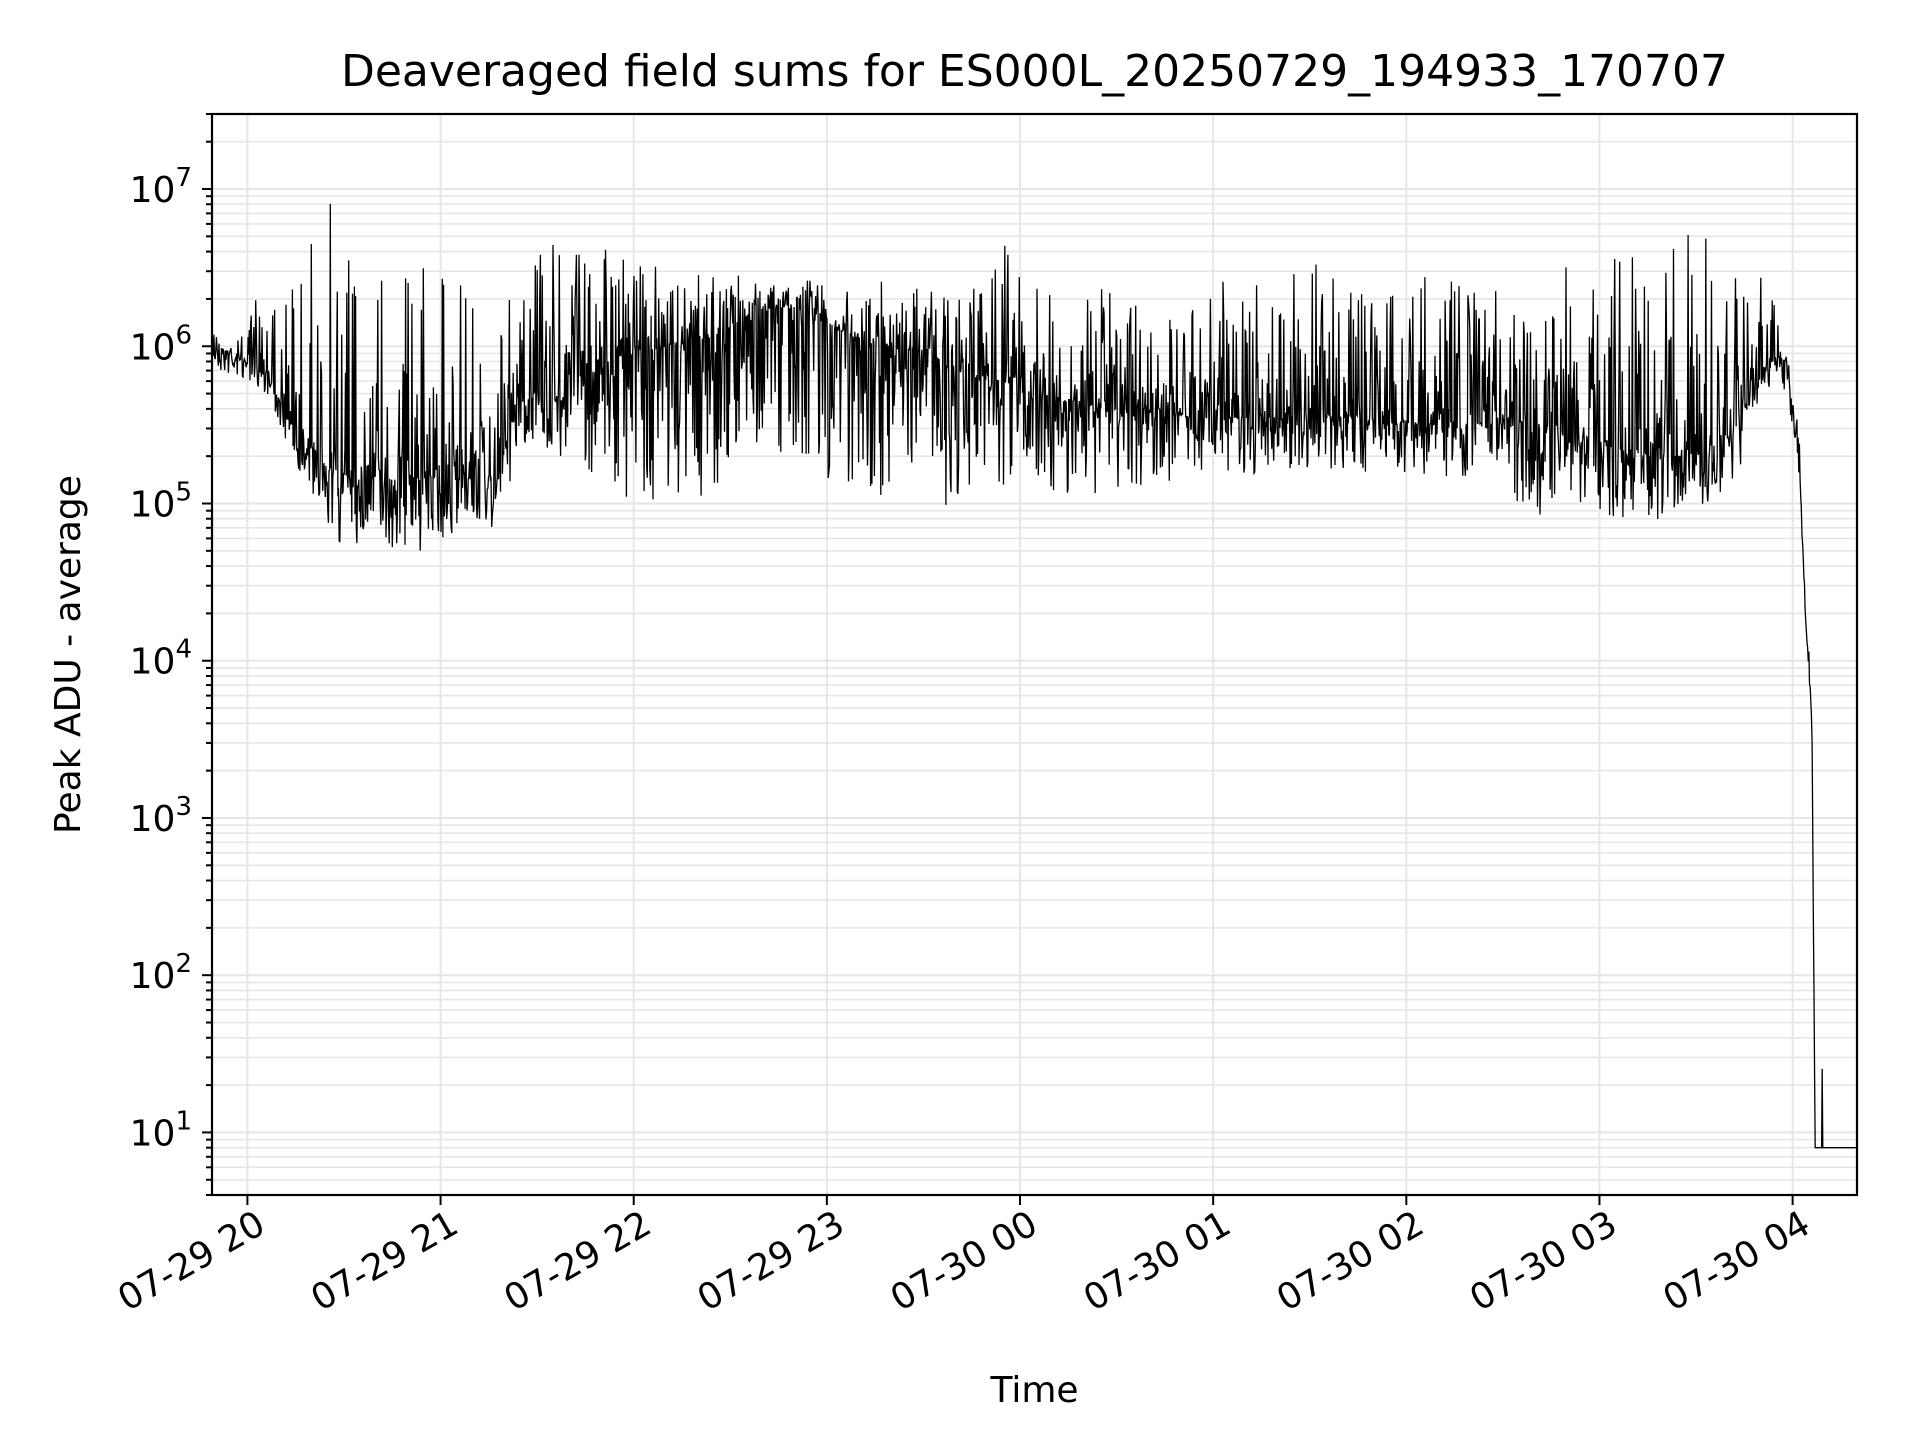 This screenshot has width=1920, height=1440. Describe the element at coordinates (161, 187) in the screenshot. I see `y-tick-label: 10⁷` at that location.